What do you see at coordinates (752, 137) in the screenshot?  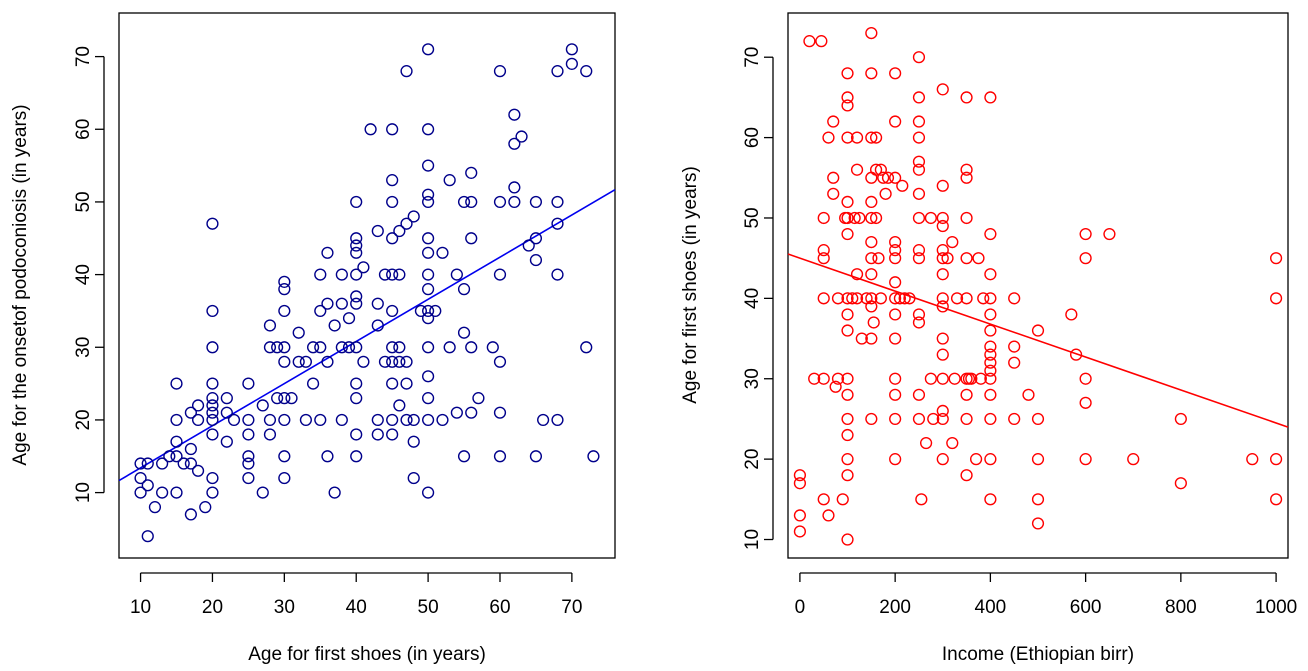 I see `right-y-tick-label: 60` at bounding box center [752, 137].